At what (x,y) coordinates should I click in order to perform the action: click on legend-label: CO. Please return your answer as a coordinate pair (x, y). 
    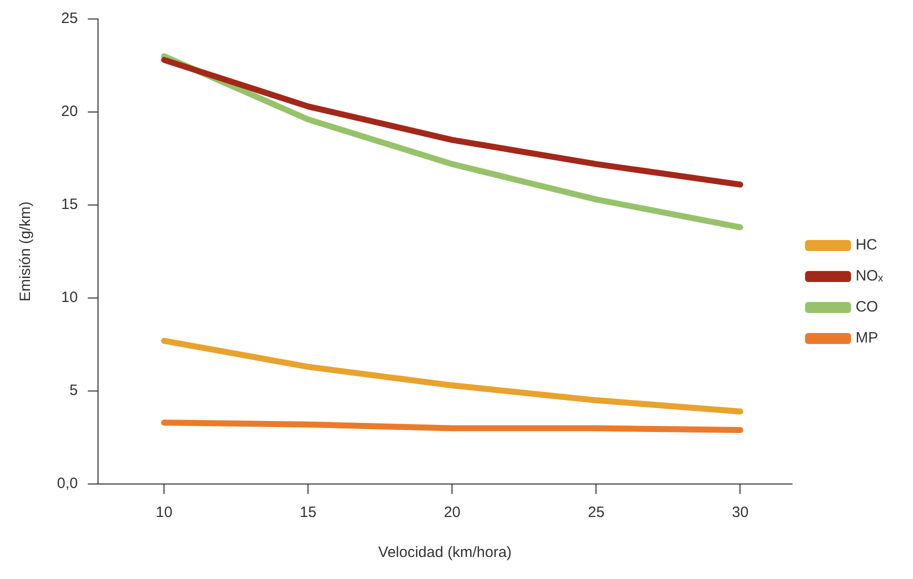
    Looking at the image, I should click on (867, 307).